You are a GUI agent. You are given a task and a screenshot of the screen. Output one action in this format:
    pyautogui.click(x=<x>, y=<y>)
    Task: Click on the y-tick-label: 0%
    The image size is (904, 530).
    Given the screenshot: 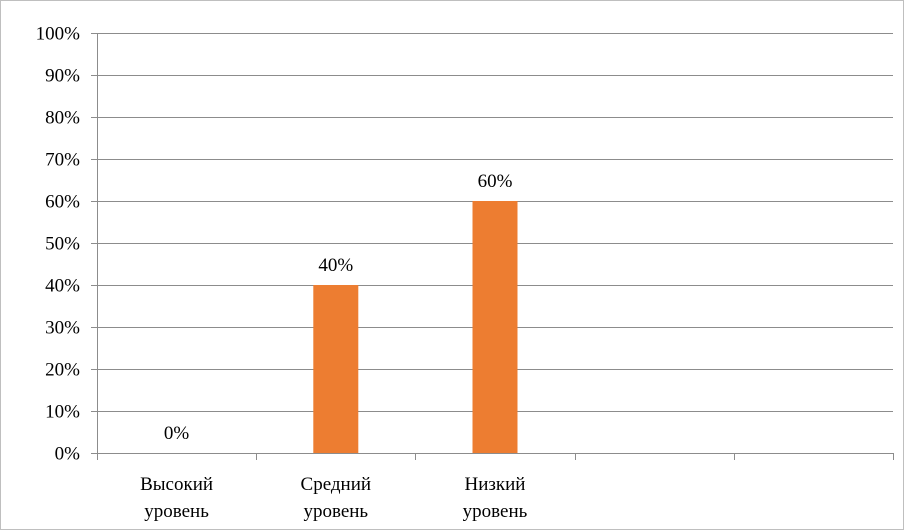 What is the action you would take?
    pyautogui.click(x=68, y=454)
    